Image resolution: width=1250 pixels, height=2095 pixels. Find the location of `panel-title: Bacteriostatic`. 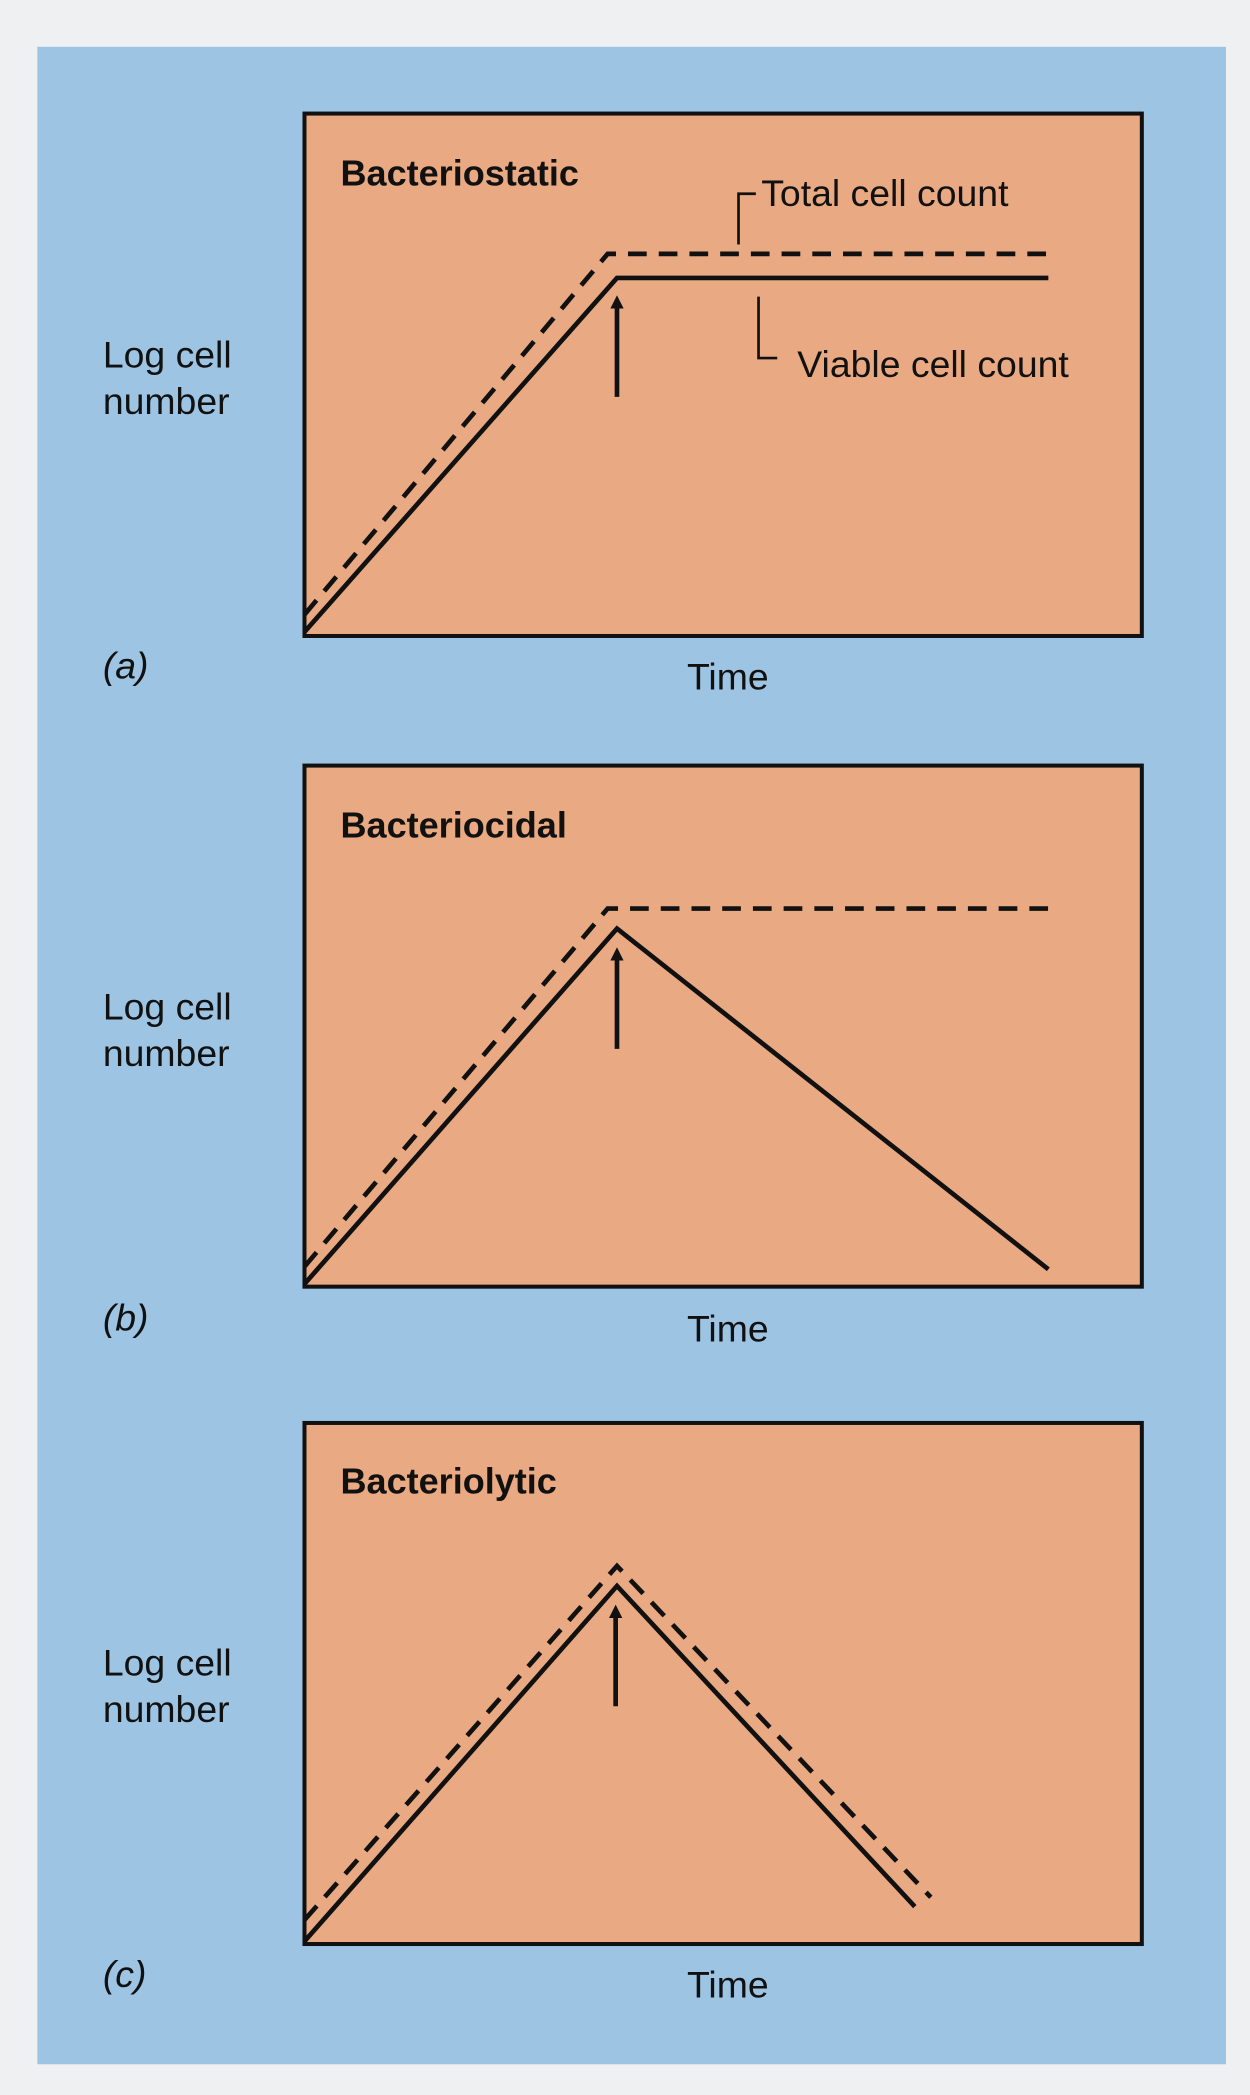

panel-title: Bacteriostatic is located at coordinates (460, 173).